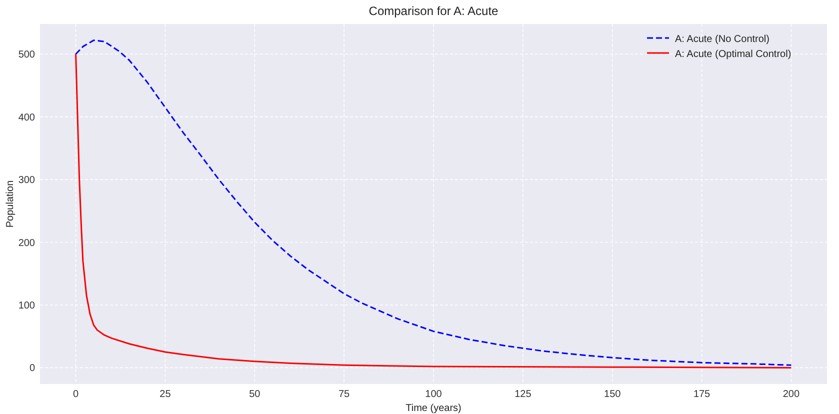 This screenshot has height=414, width=839. Describe the element at coordinates (27, 180) in the screenshot. I see `y-tick-label: 300` at that location.